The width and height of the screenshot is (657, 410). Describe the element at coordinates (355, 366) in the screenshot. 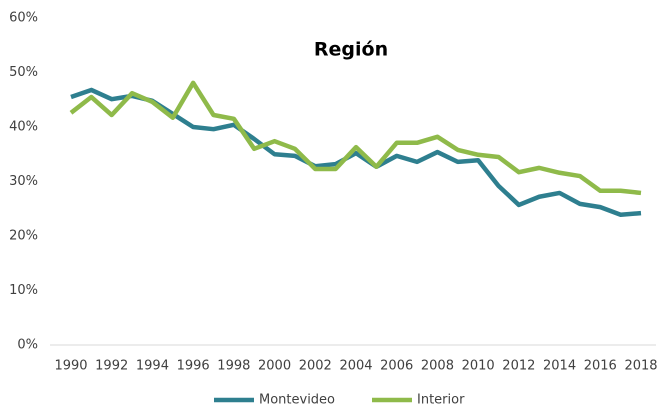

I see `x-tick-label: 2004` at that location.